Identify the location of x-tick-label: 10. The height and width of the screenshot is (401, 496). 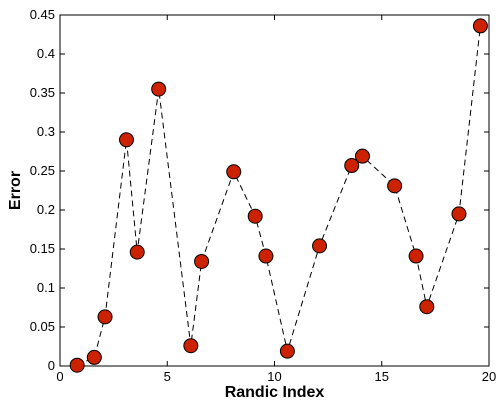
(274, 376).